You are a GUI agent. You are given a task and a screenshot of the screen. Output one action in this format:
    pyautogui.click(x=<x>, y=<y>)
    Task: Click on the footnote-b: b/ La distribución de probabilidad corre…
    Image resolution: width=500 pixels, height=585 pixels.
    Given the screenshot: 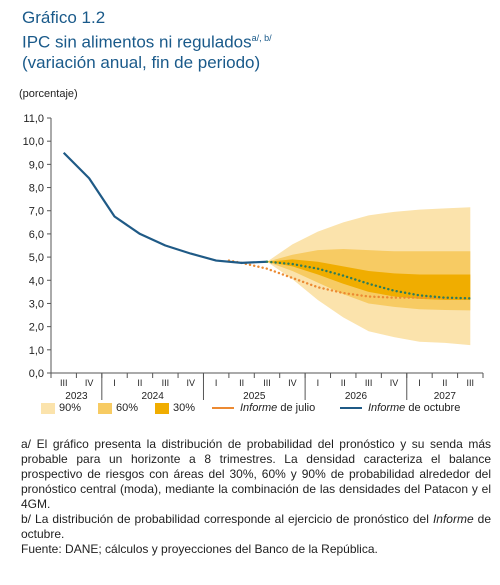 What is the action you would take?
    pyautogui.click(x=256, y=527)
    